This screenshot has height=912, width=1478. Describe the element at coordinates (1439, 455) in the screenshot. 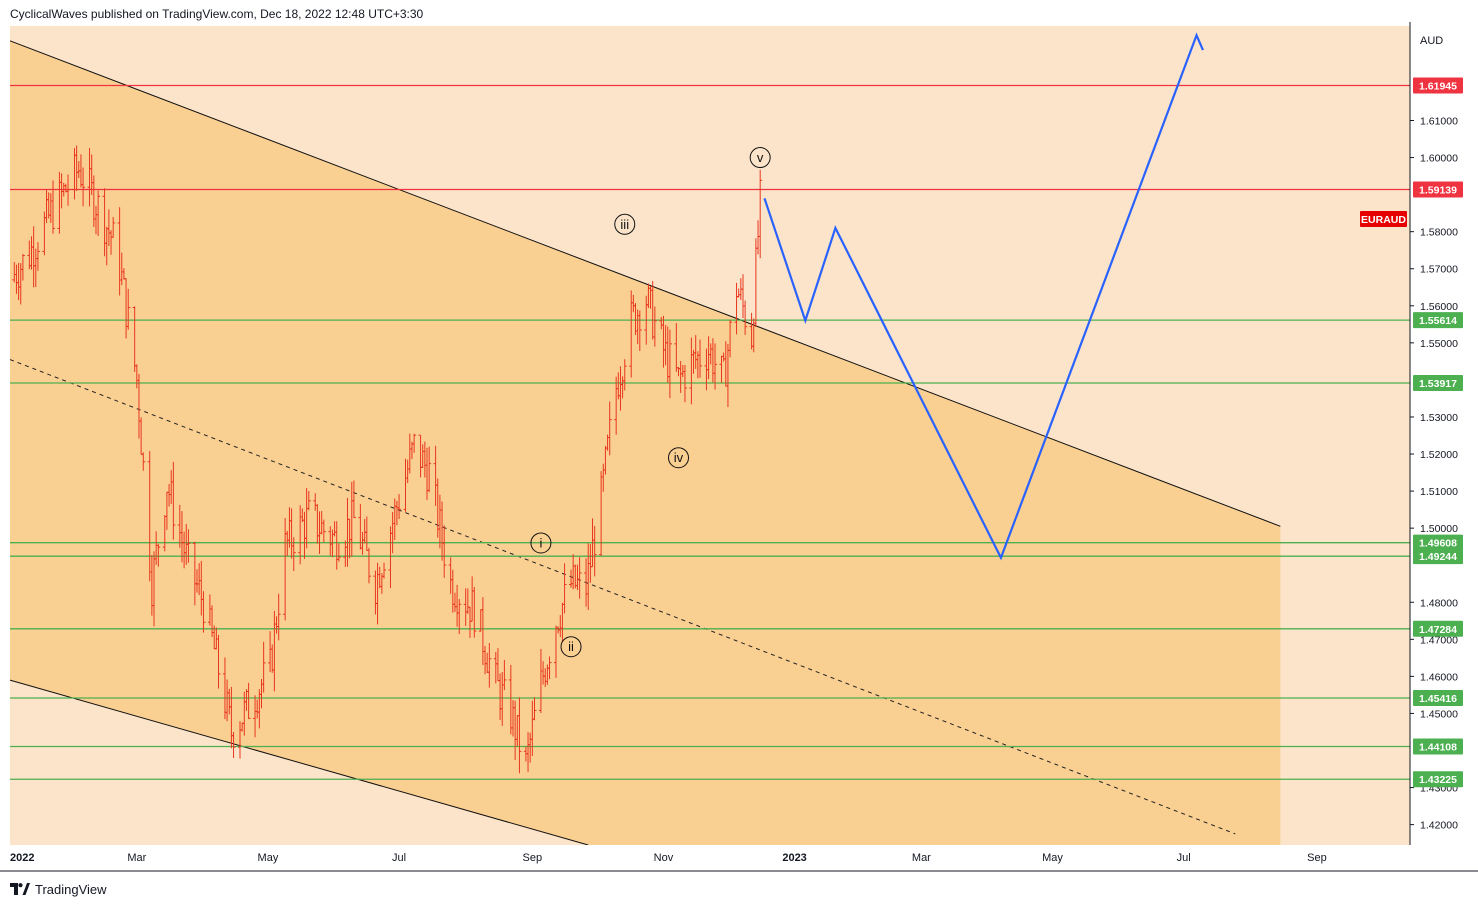

I see `price-tick-label: 1.52000` at that location.